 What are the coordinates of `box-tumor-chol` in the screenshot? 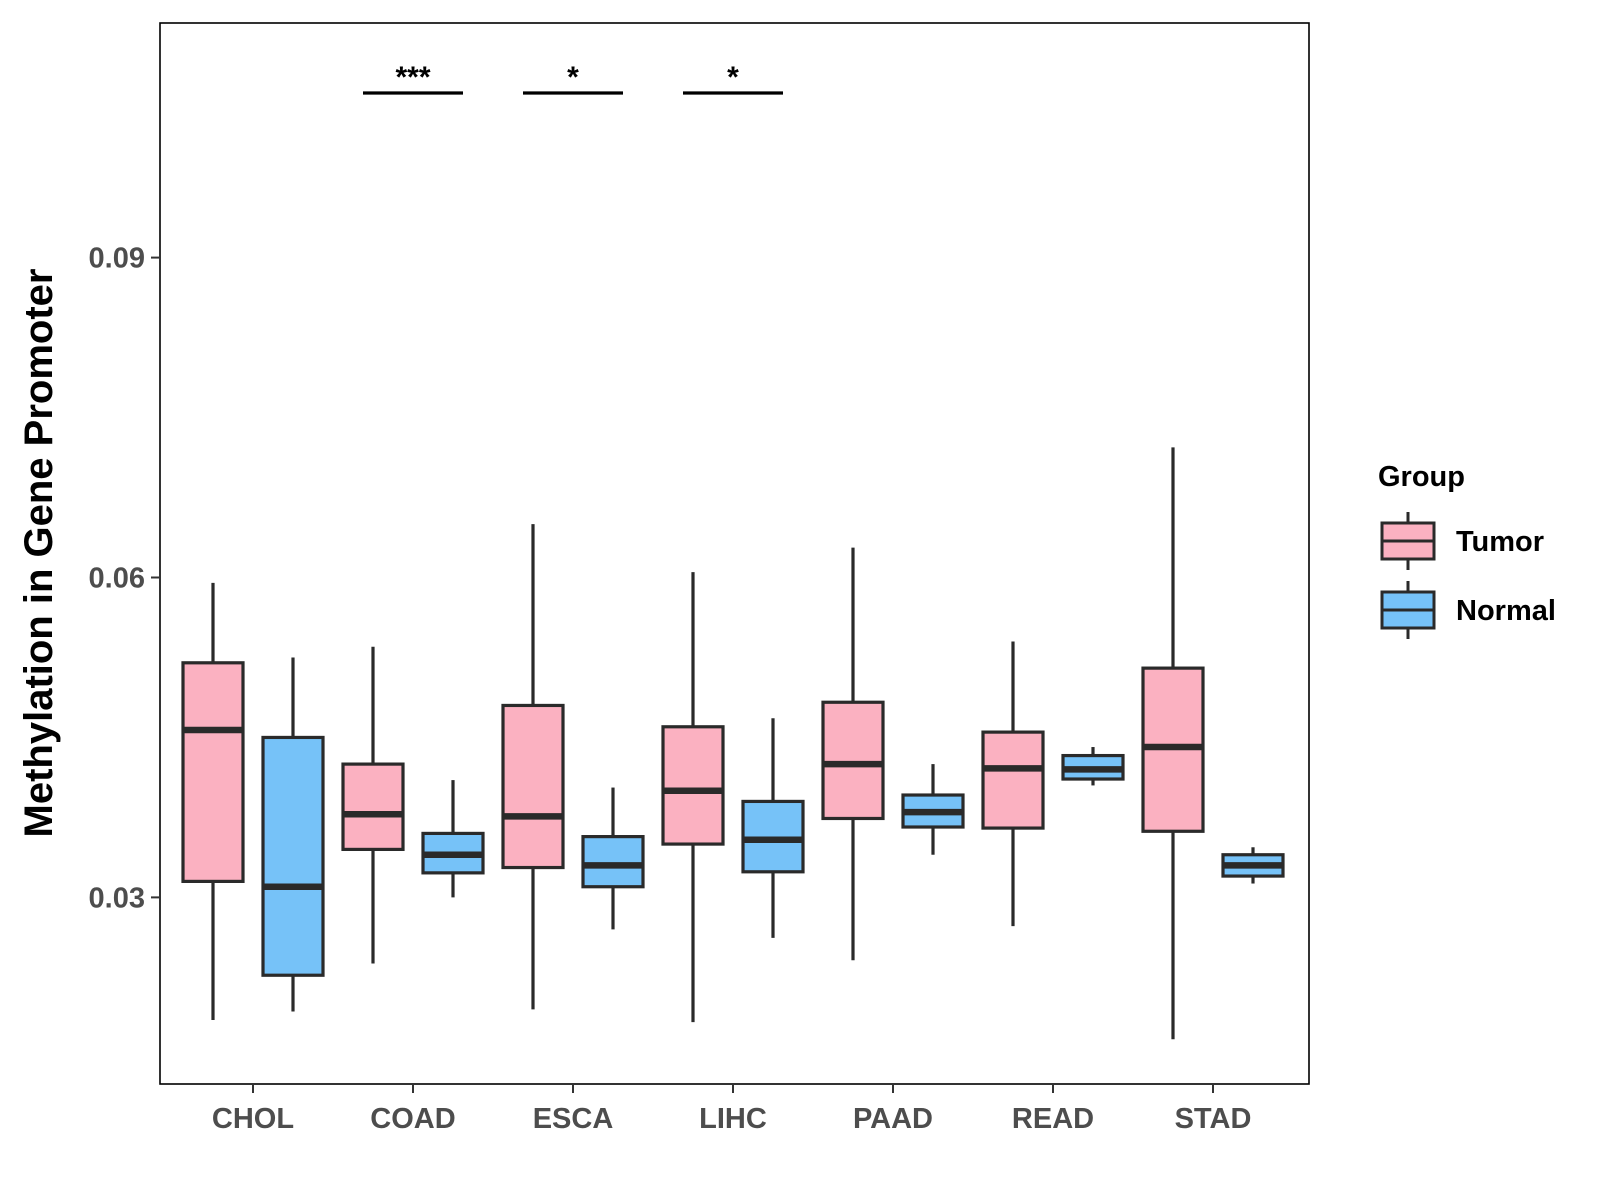 It's located at (213, 801).